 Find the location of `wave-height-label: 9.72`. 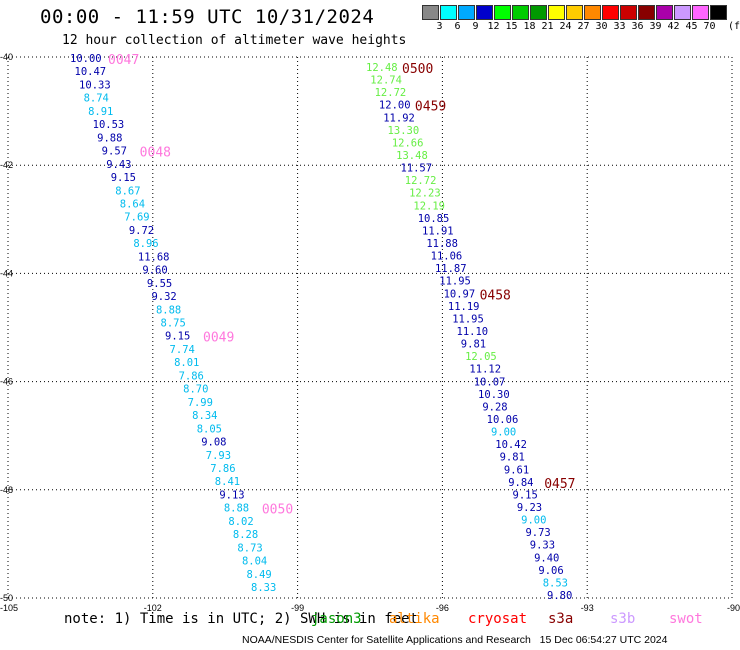

wave-height-label: 9.72 is located at coordinates (141, 231).